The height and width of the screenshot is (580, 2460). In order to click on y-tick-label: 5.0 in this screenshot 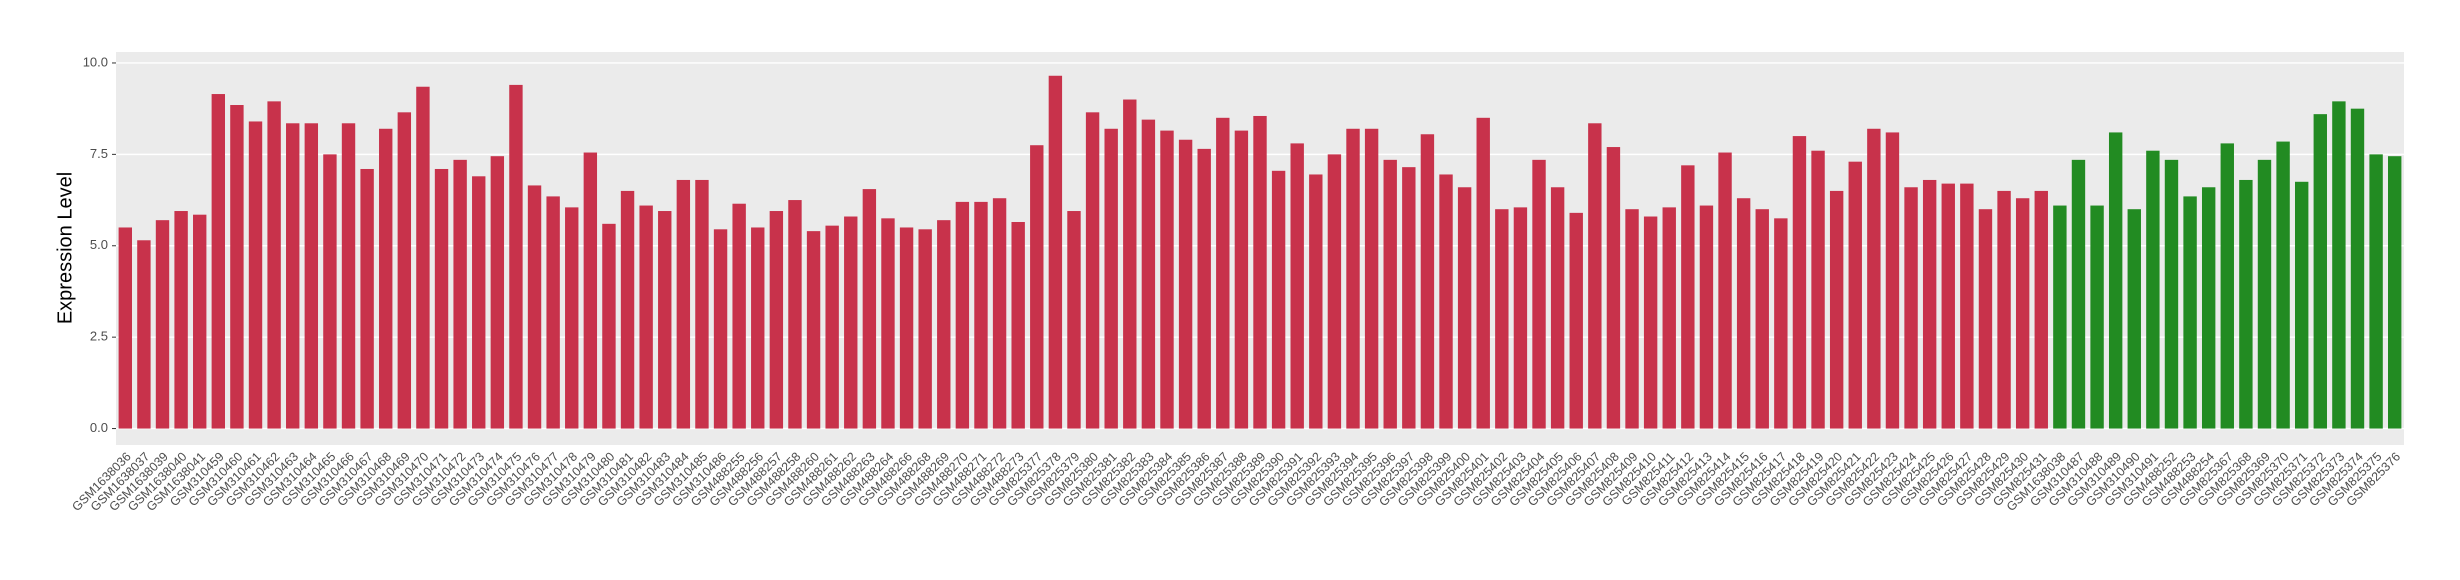, I will do `click(99, 244)`.